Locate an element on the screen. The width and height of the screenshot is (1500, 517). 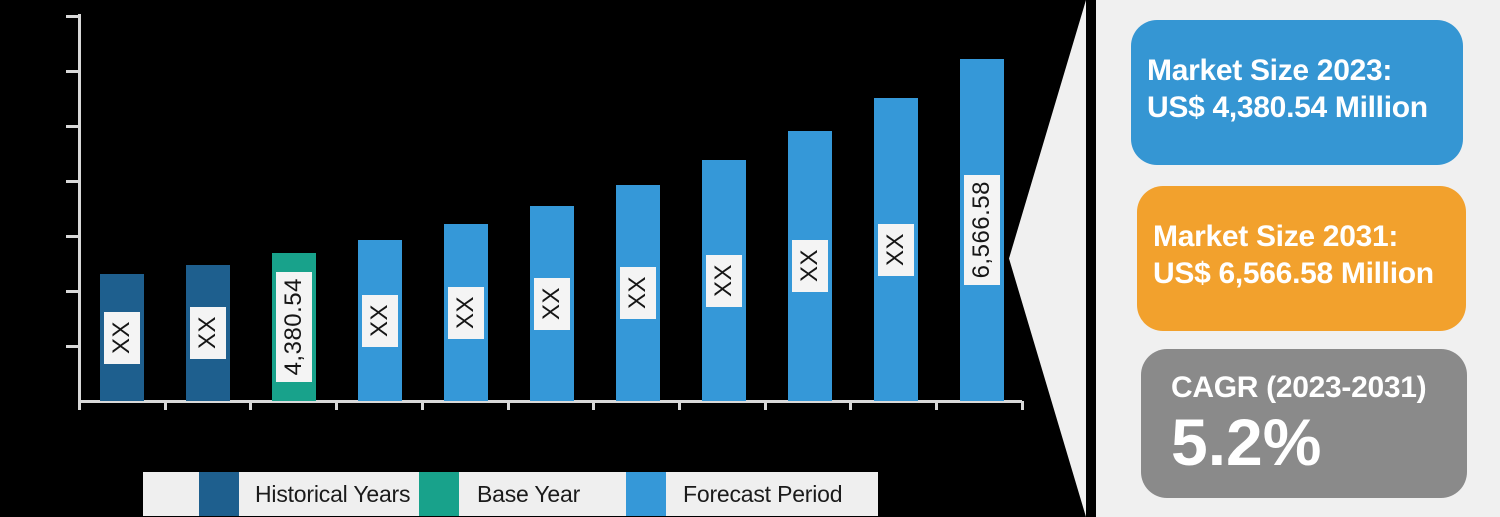
legend-swatch-historical is located at coordinates (219, 494).